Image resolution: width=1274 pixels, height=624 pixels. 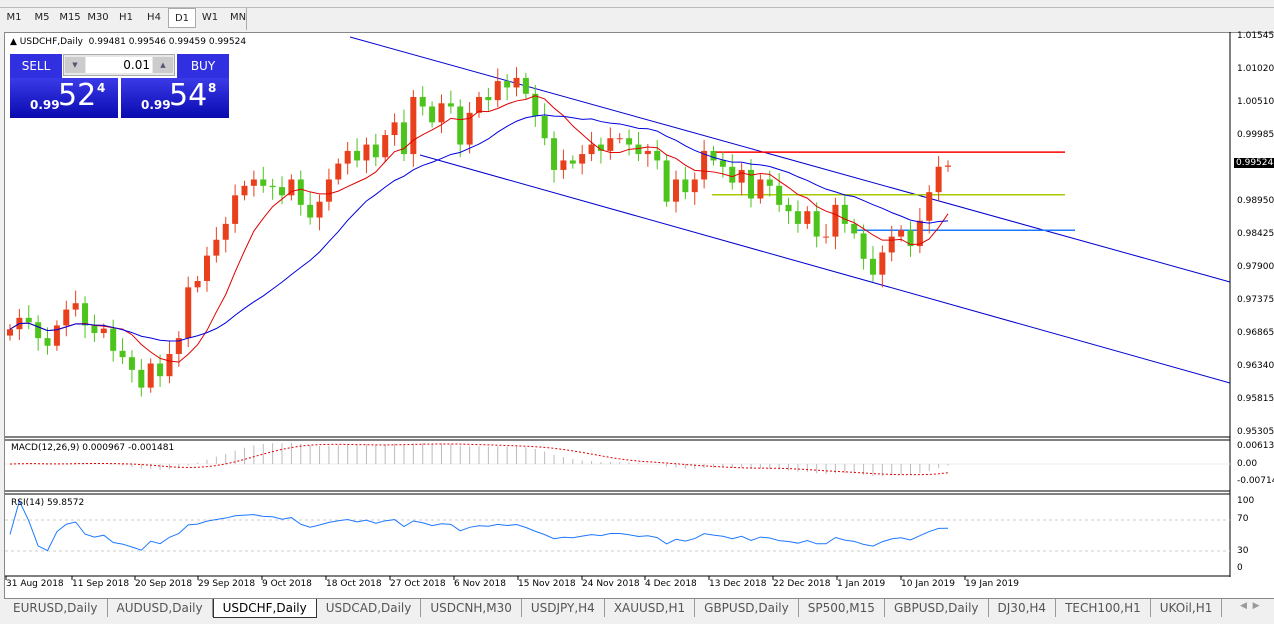 What do you see at coordinates (992, 584) in the screenshot?
I see `date-tick-label: 19 Jan 2019` at bounding box center [992, 584].